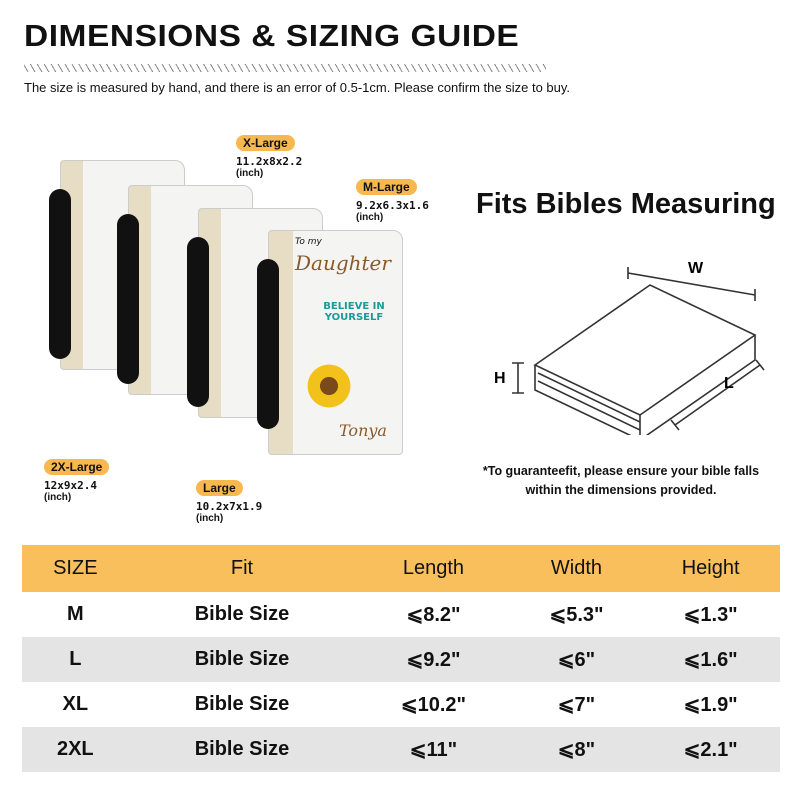 Image resolution: width=800 pixels, height=800 pixels. I want to click on bible-cover-m: To my Daughter BELIEVE IN YOURSELF Tonya, so click(330, 342).